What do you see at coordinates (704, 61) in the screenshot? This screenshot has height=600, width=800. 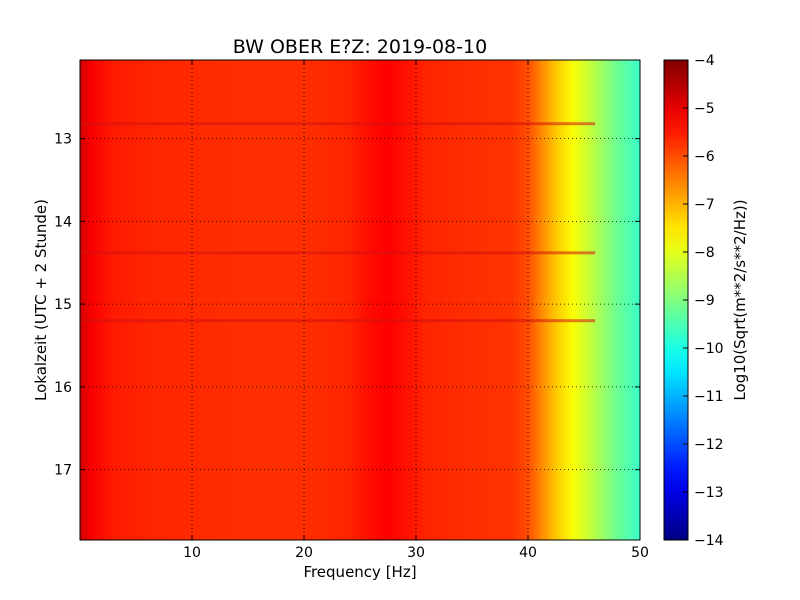 I see `colorbar-tick-label: −4` at bounding box center [704, 61].